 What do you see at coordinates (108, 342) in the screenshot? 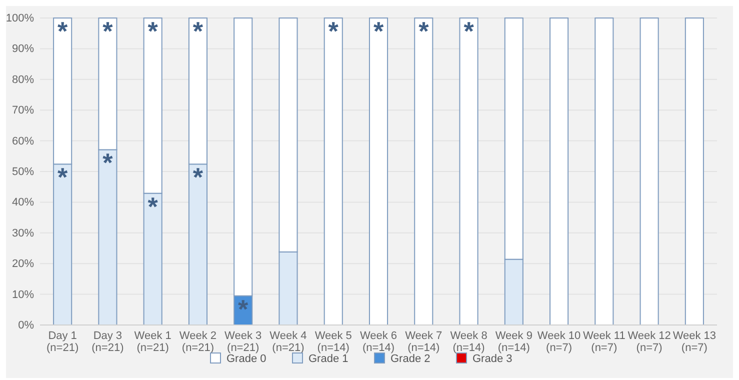
I see `x-tick-label: Day 3 (n=21)` at bounding box center [108, 342].